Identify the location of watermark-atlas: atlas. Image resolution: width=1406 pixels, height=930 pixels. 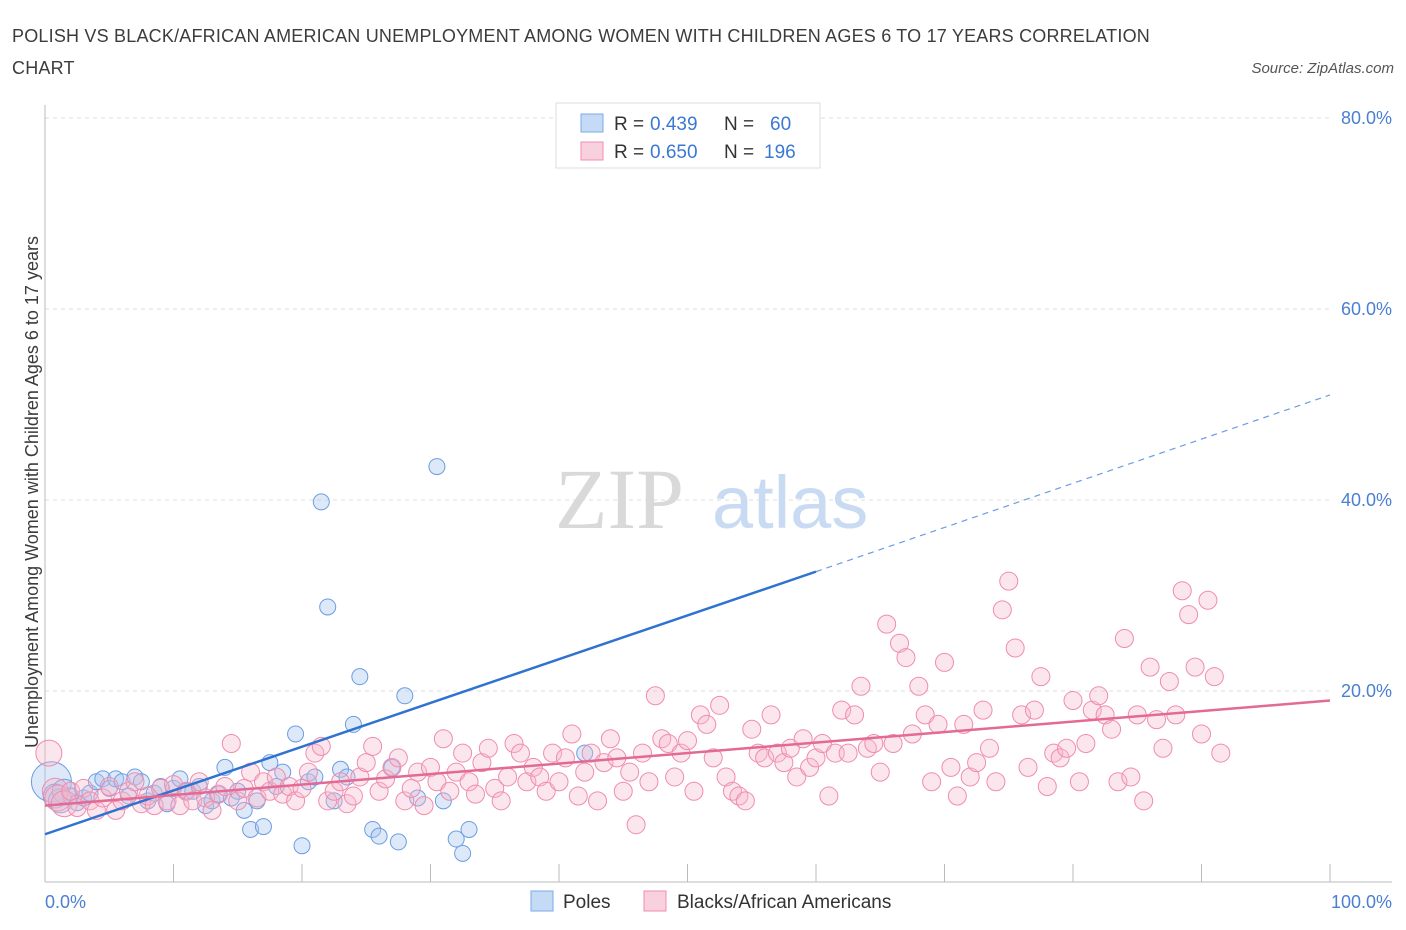
(790, 502).